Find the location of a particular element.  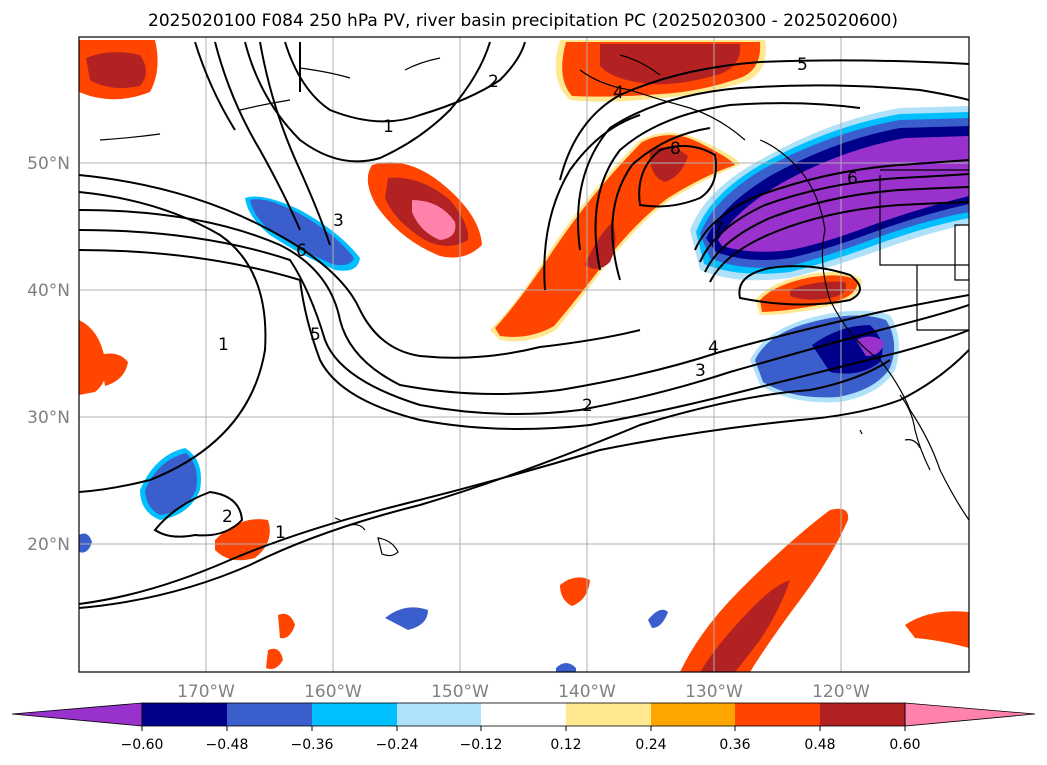

colorbar-tick-label: −0.48 is located at coordinates (227, 745).